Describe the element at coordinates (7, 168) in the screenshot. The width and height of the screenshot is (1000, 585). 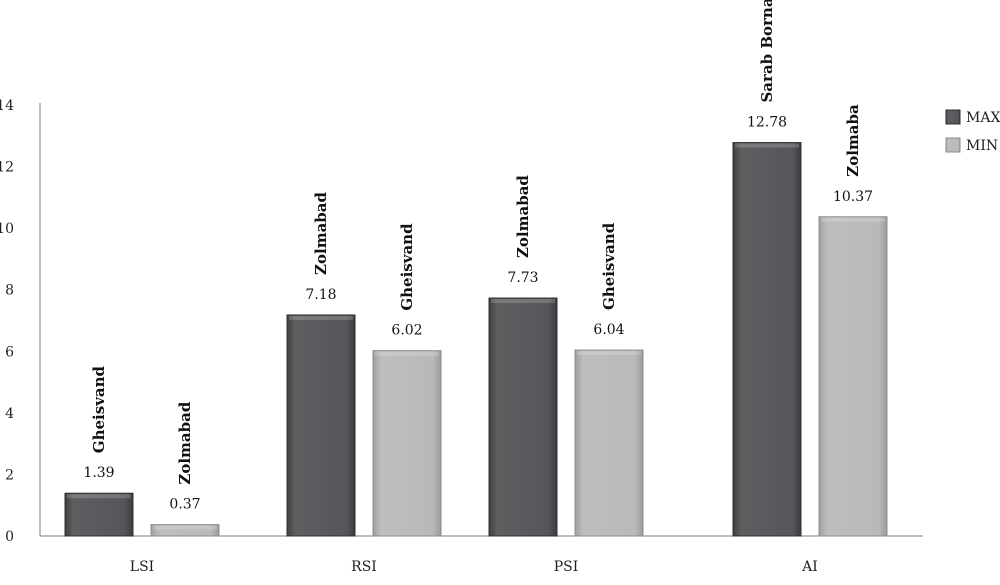
I see `y-tick-label: 12` at that location.